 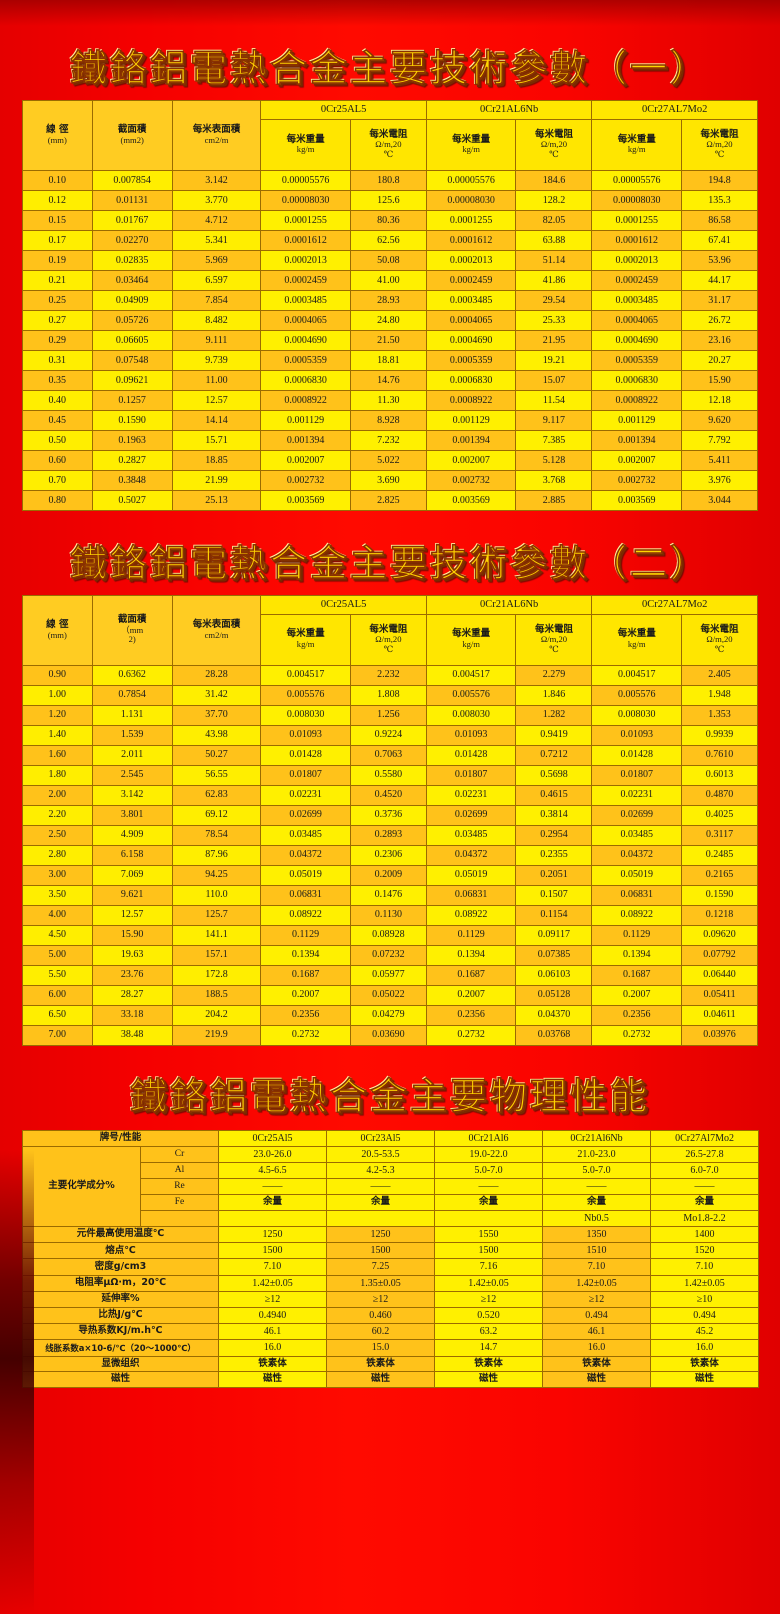 What do you see at coordinates (554, 240) in the screenshot?
I see `table-cell: 63.88` at bounding box center [554, 240].